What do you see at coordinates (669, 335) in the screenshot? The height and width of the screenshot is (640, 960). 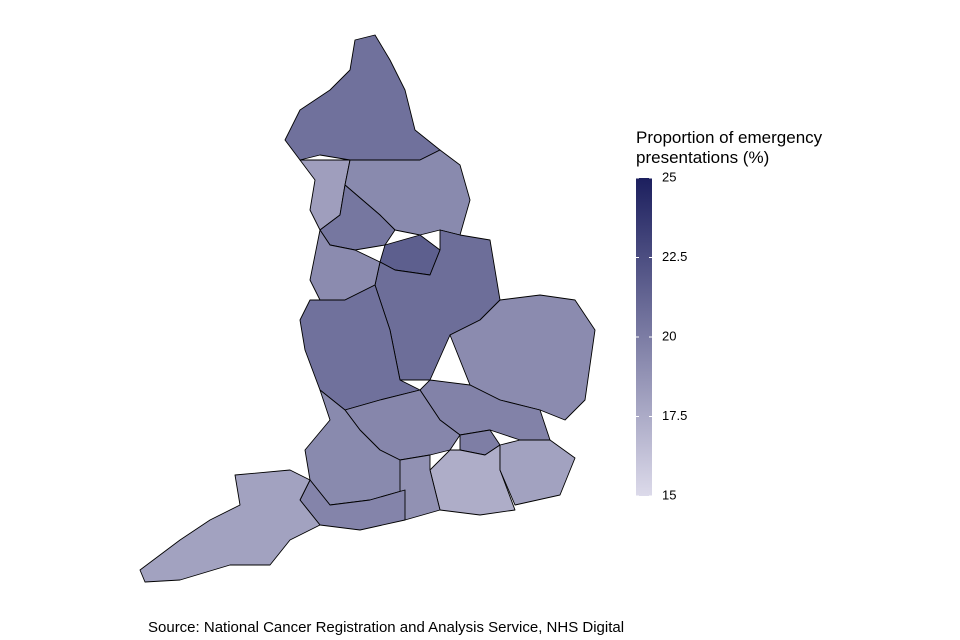 I see `tick-label: 20` at bounding box center [669, 335].